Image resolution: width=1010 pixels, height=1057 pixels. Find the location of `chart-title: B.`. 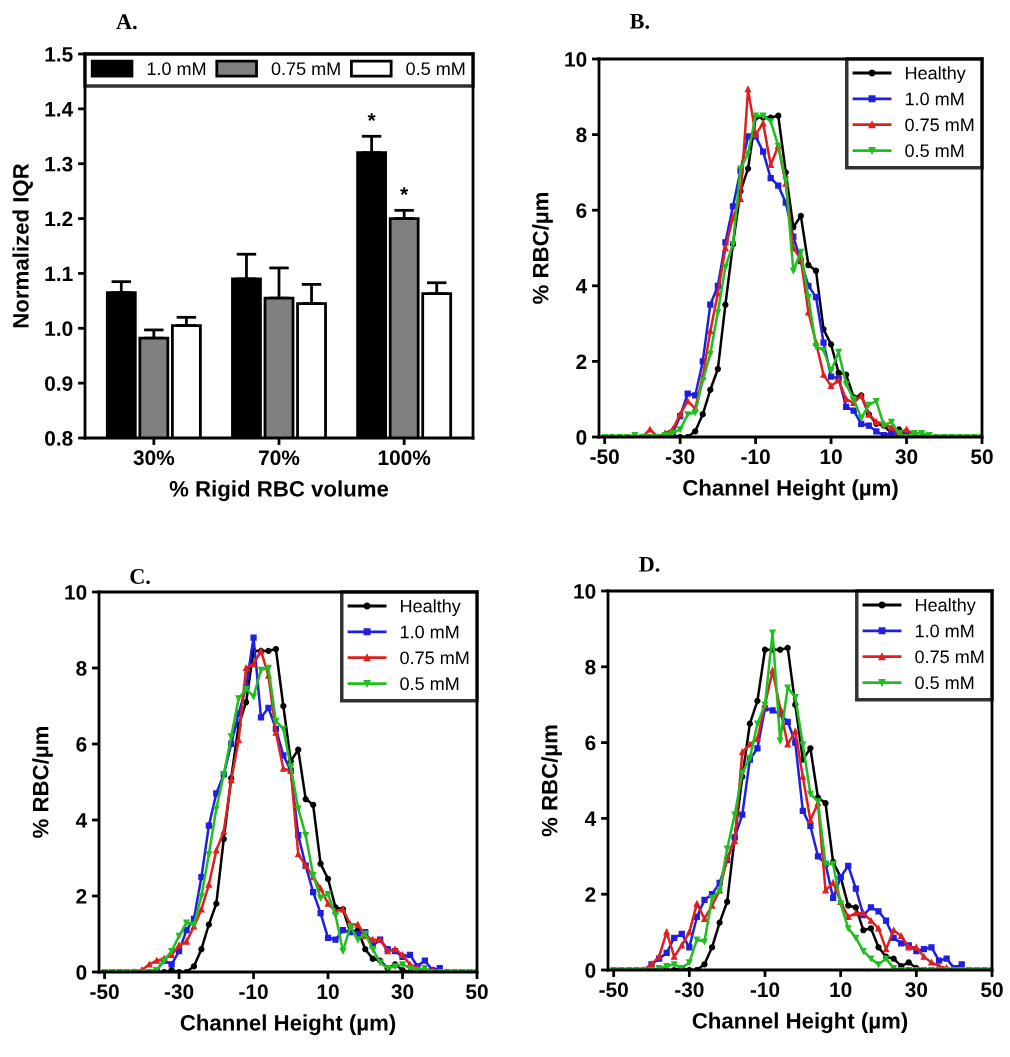

chart-title: B. is located at coordinates (640, 21).